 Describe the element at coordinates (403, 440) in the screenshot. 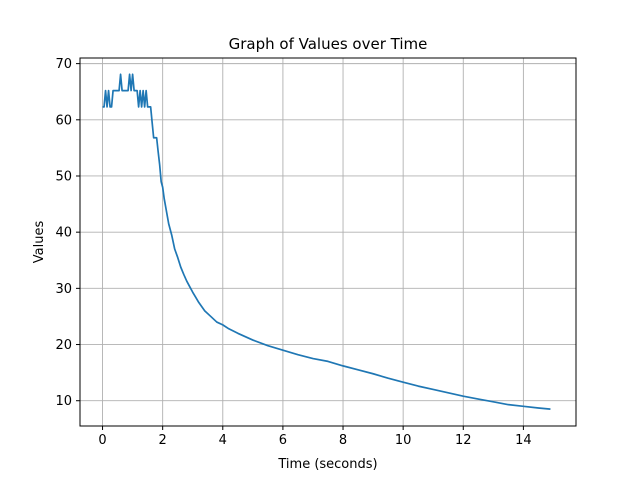

I see `x-tick-label: 10` at that location.